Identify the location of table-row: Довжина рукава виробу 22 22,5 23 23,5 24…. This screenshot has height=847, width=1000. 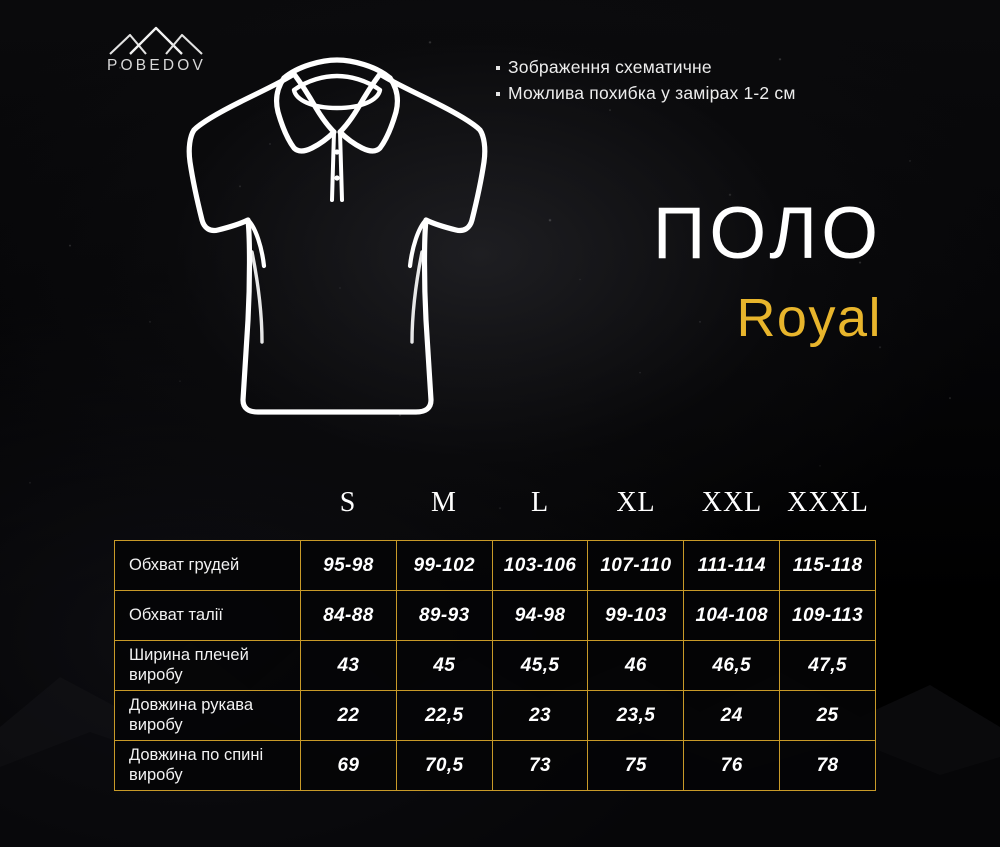
(495, 715).